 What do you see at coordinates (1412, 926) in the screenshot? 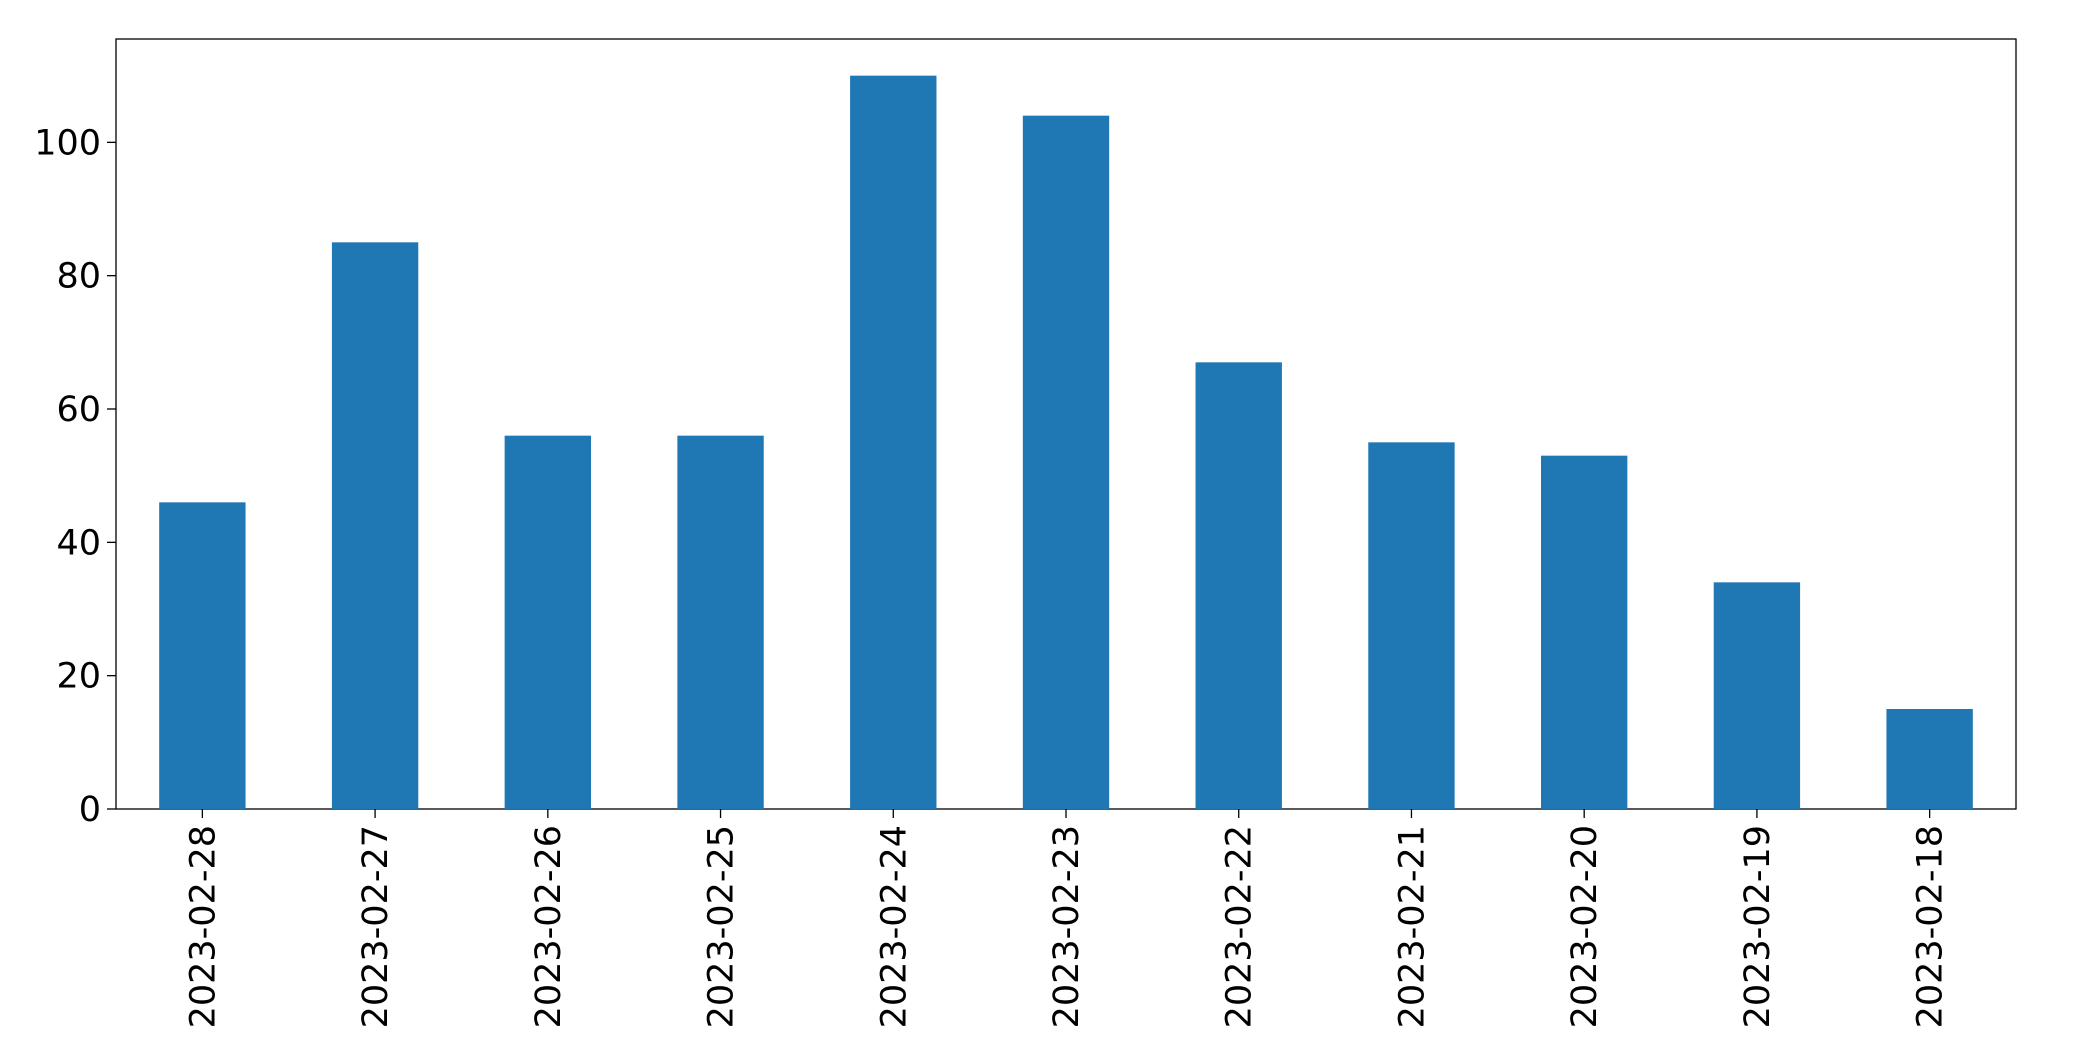
I see `x-tick-label: 2023-02-21` at bounding box center [1412, 926].